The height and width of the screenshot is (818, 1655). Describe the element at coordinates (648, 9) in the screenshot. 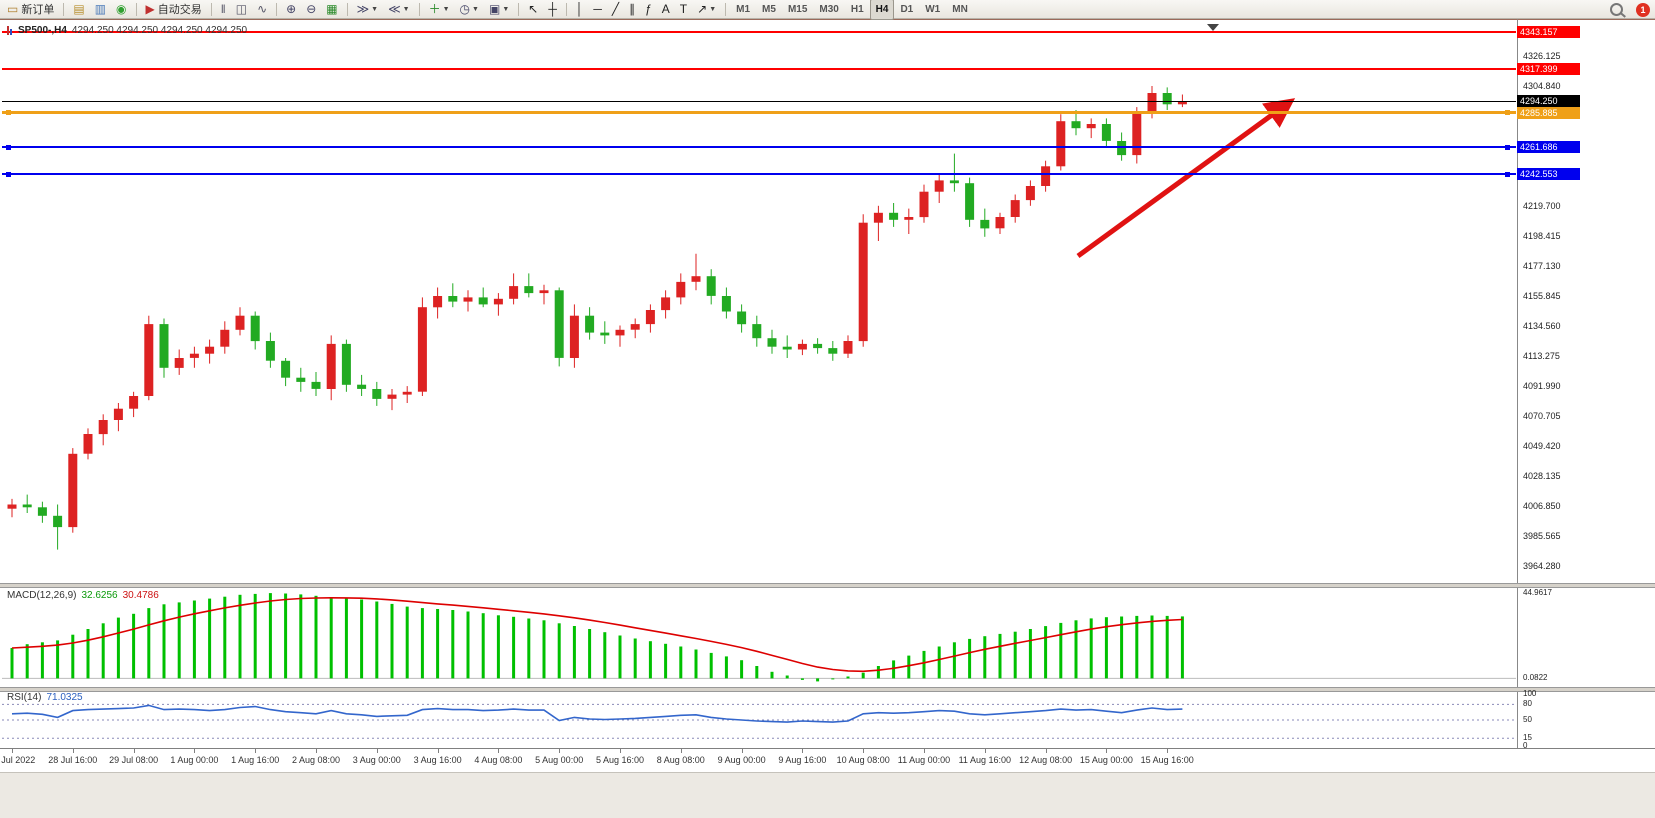

I see `fibonacci-button: ƒ` at that location.